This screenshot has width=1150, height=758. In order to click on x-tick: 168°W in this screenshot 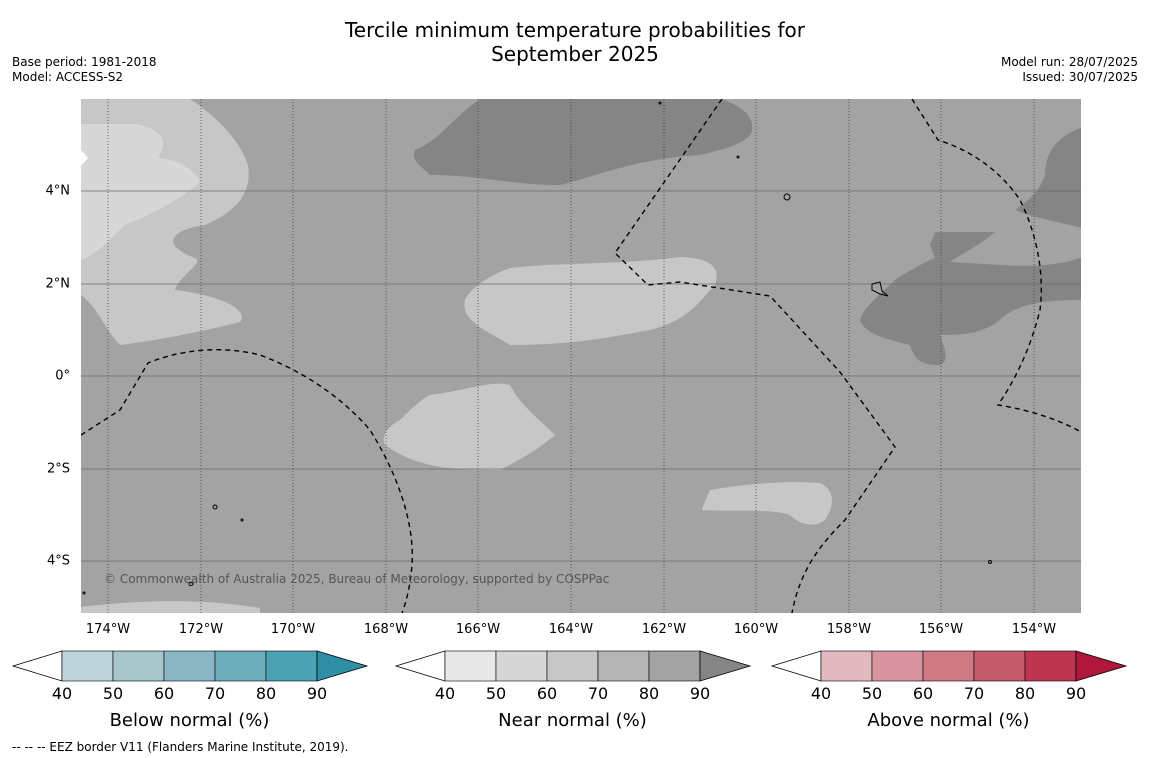, I will do `click(386, 629)`.